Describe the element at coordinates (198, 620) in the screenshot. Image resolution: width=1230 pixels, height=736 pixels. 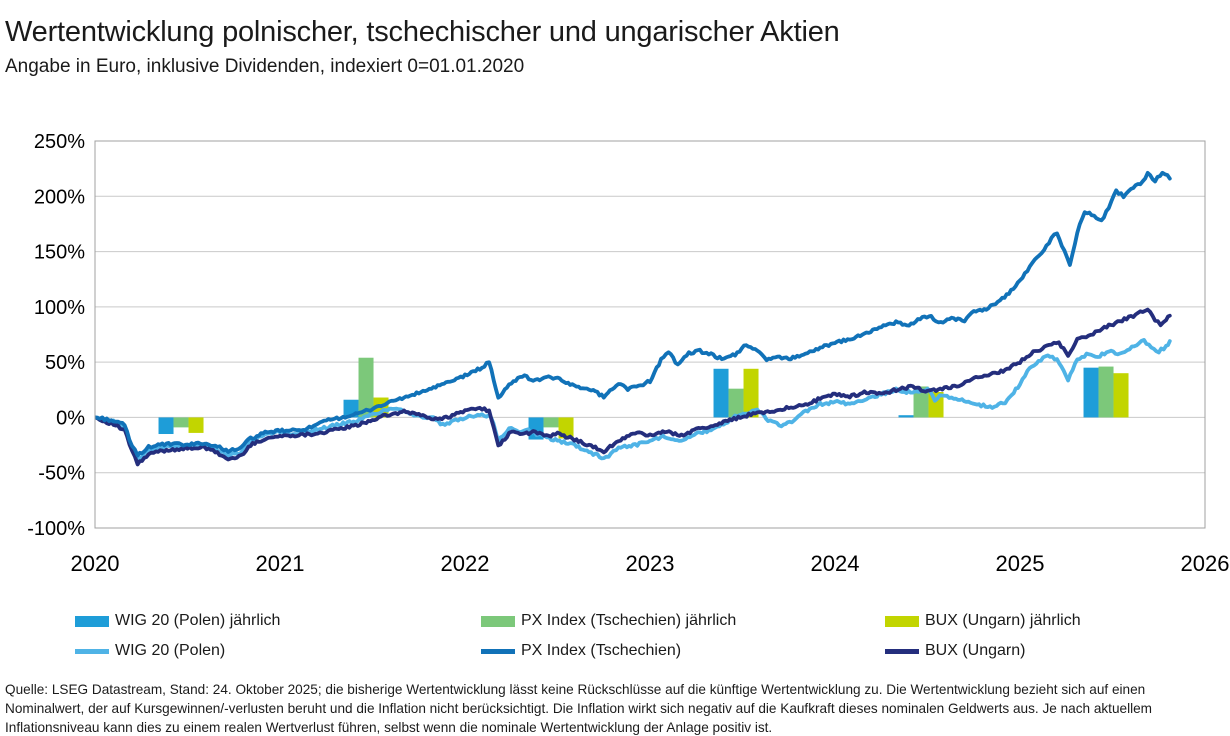
I see `legend-label: WIG 20 (Polen) jährlich` at that location.